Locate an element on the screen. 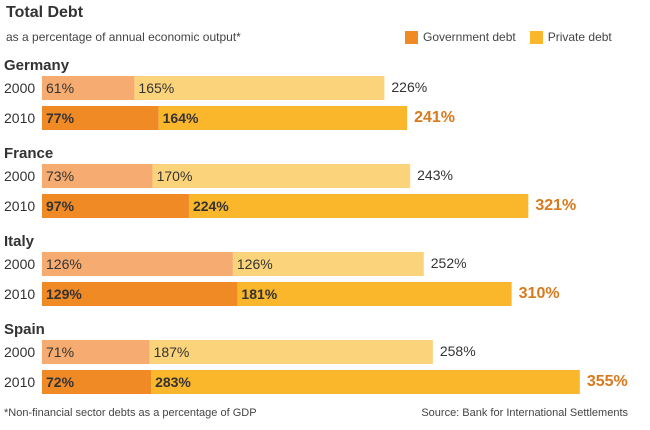  value-total-france-2010: 321% is located at coordinates (555, 205).